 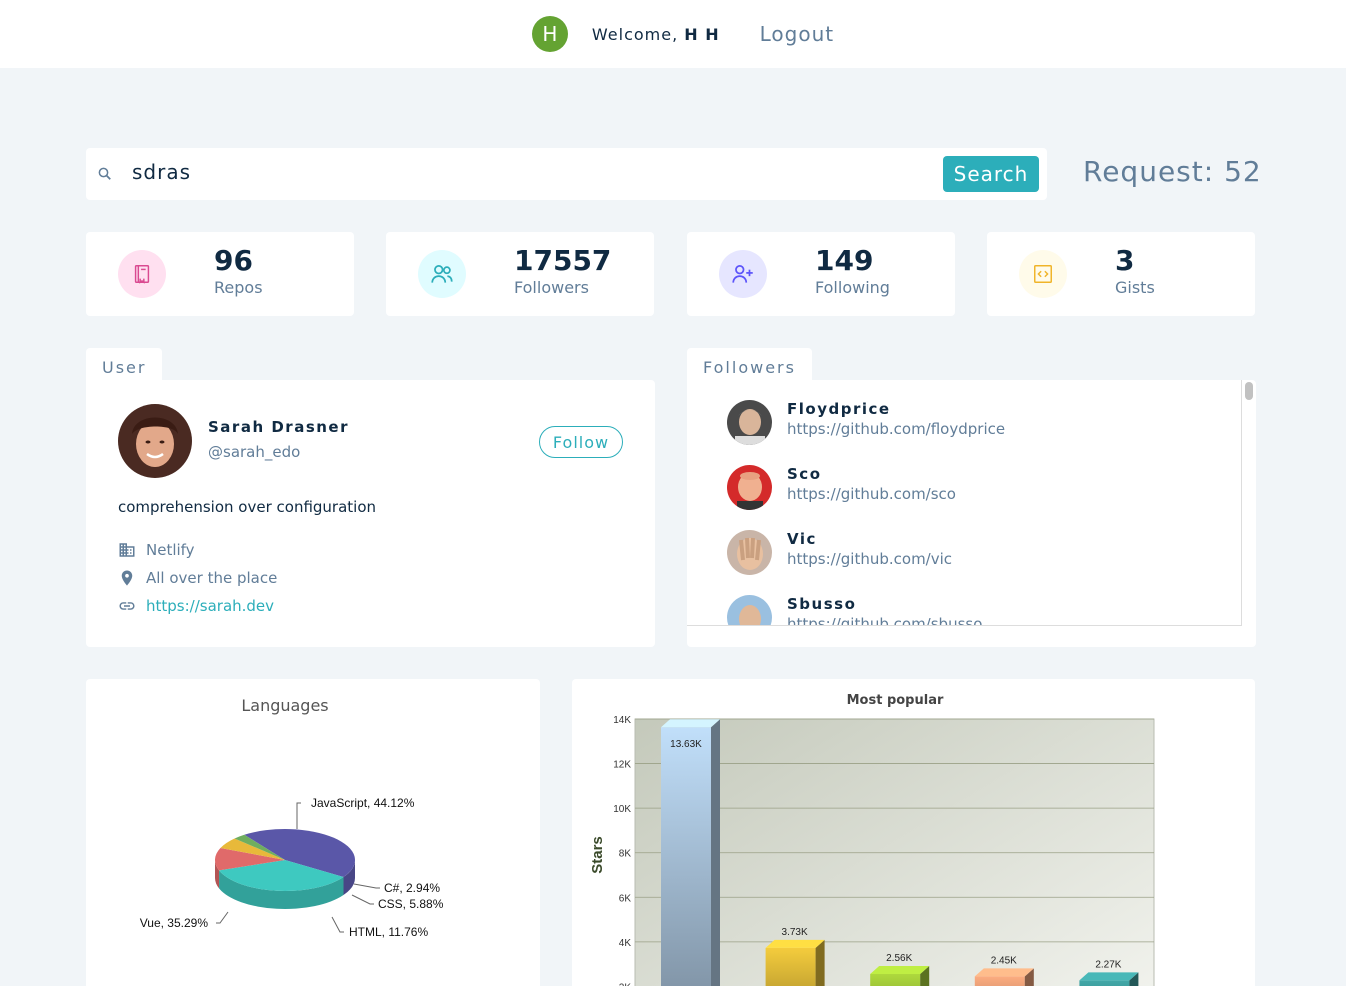 I want to click on pie-slice-javascript, so click(x=299, y=853).